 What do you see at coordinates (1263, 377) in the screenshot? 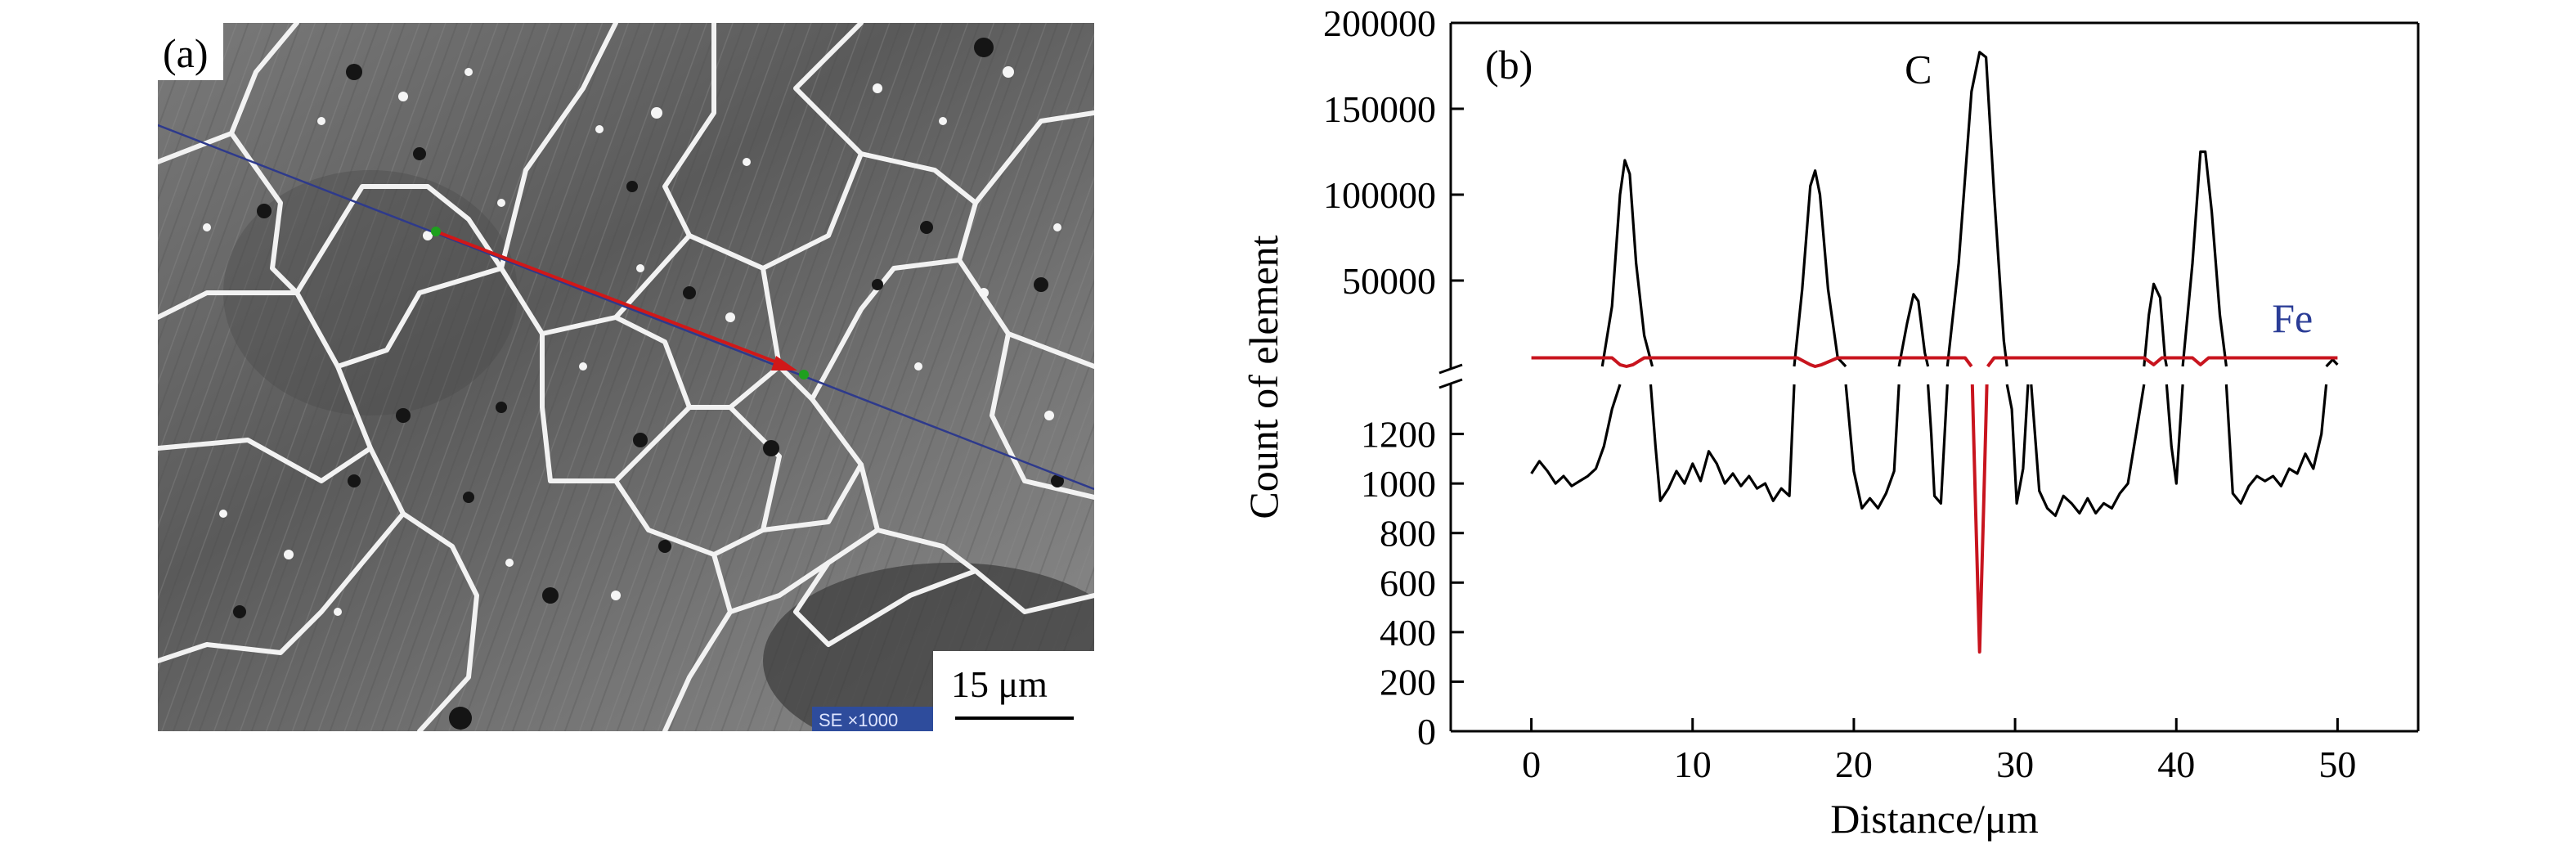
I see `y-axis-label: Count of element` at bounding box center [1263, 377].